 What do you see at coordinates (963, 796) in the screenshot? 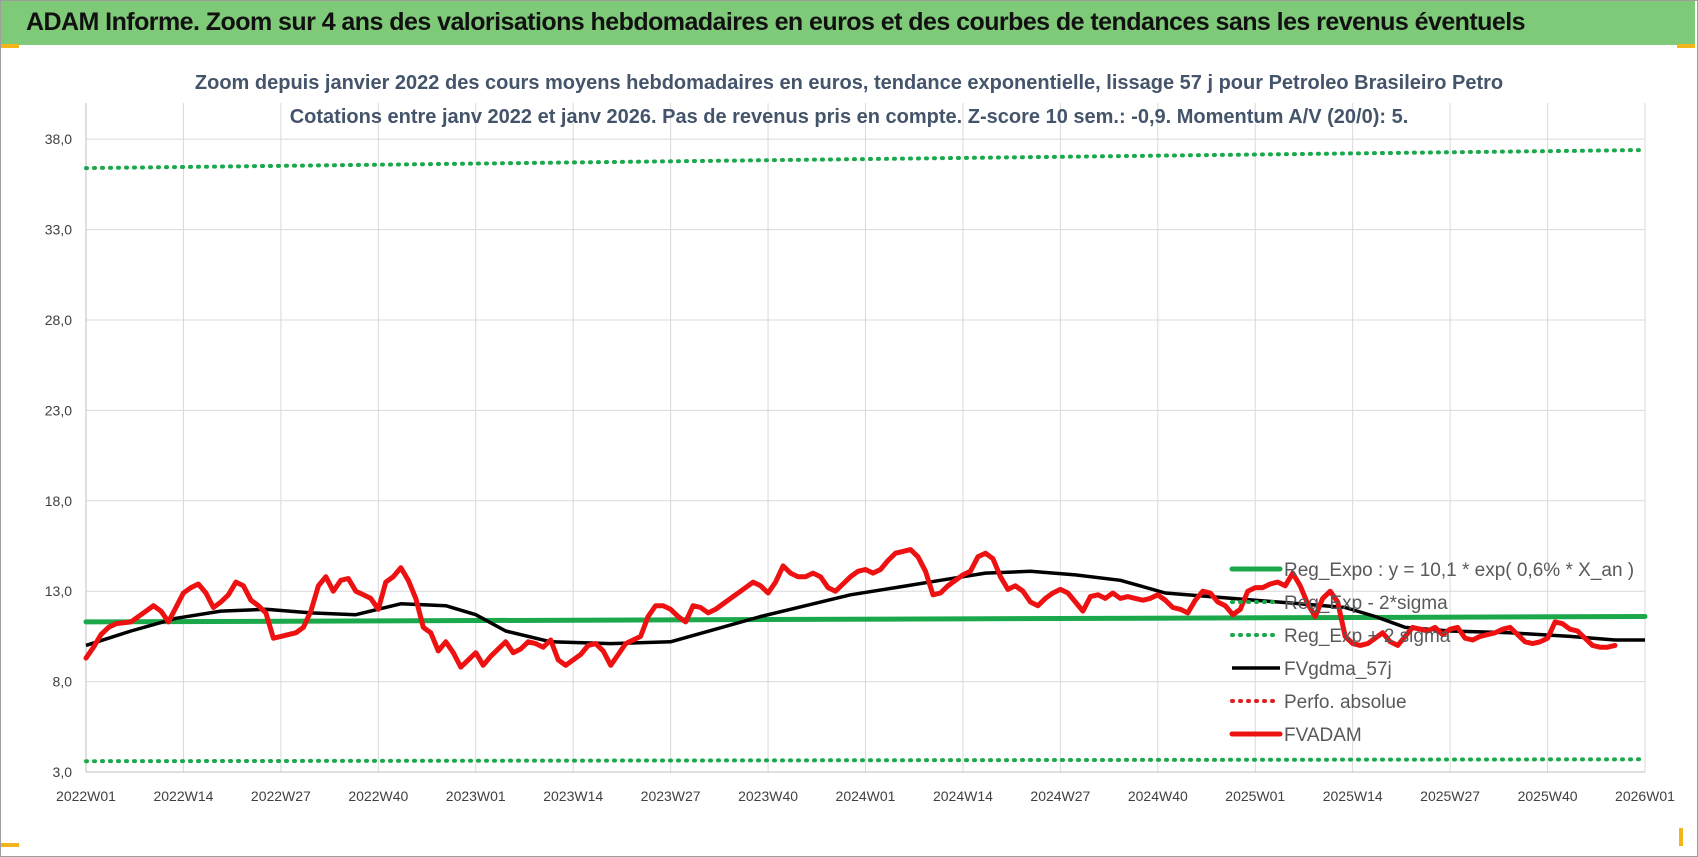
I see `x-tick-label: 2024W14` at bounding box center [963, 796].